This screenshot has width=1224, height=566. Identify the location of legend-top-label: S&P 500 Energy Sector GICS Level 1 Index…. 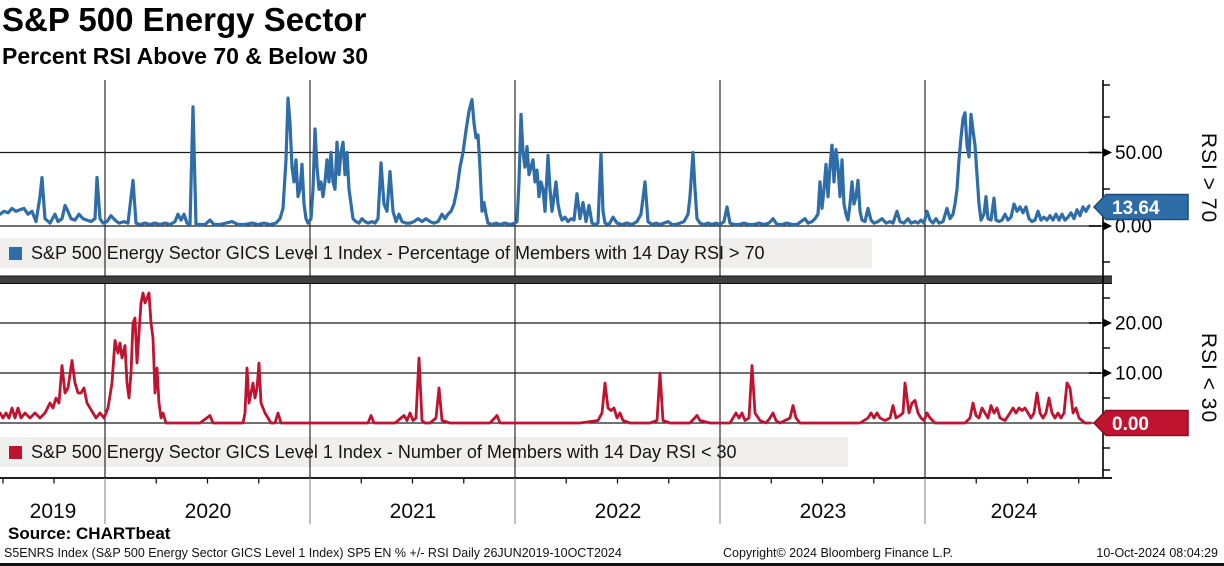
(398, 253).